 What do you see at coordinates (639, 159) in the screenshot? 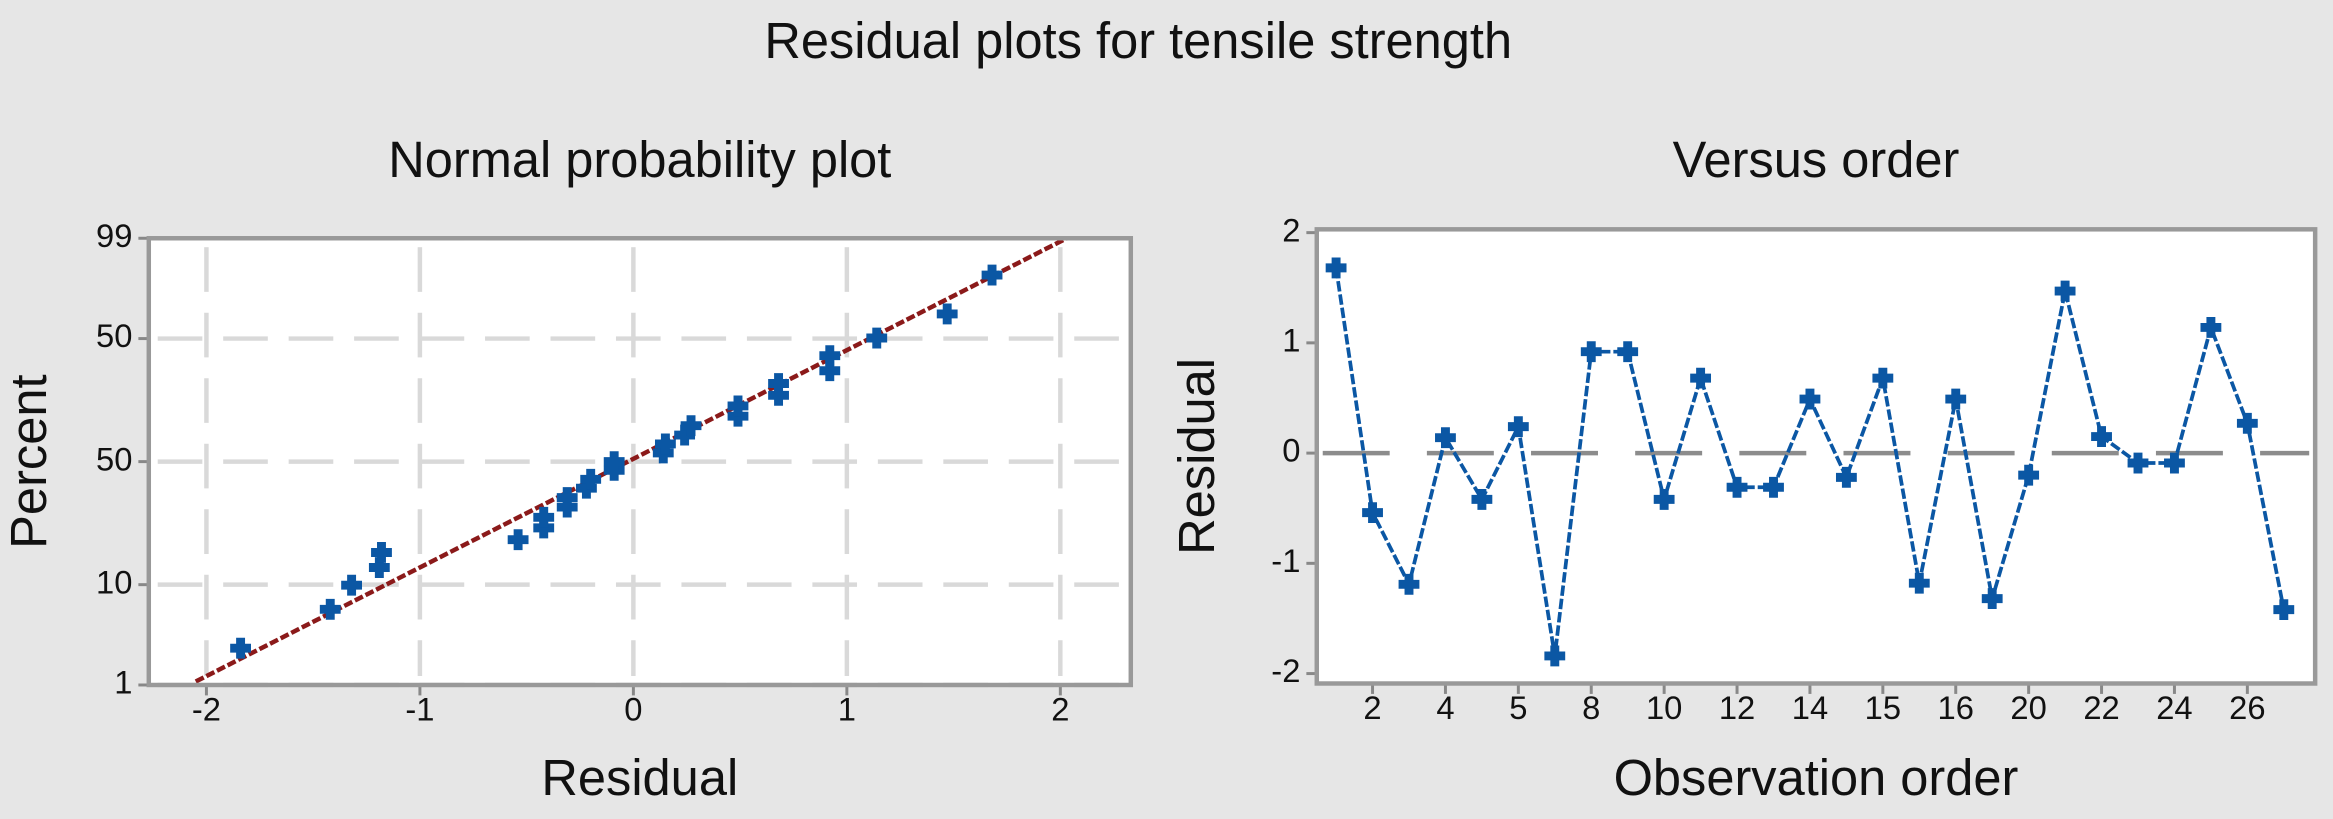
I see `chart-title: Normal probability plot` at bounding box center [639, 159].